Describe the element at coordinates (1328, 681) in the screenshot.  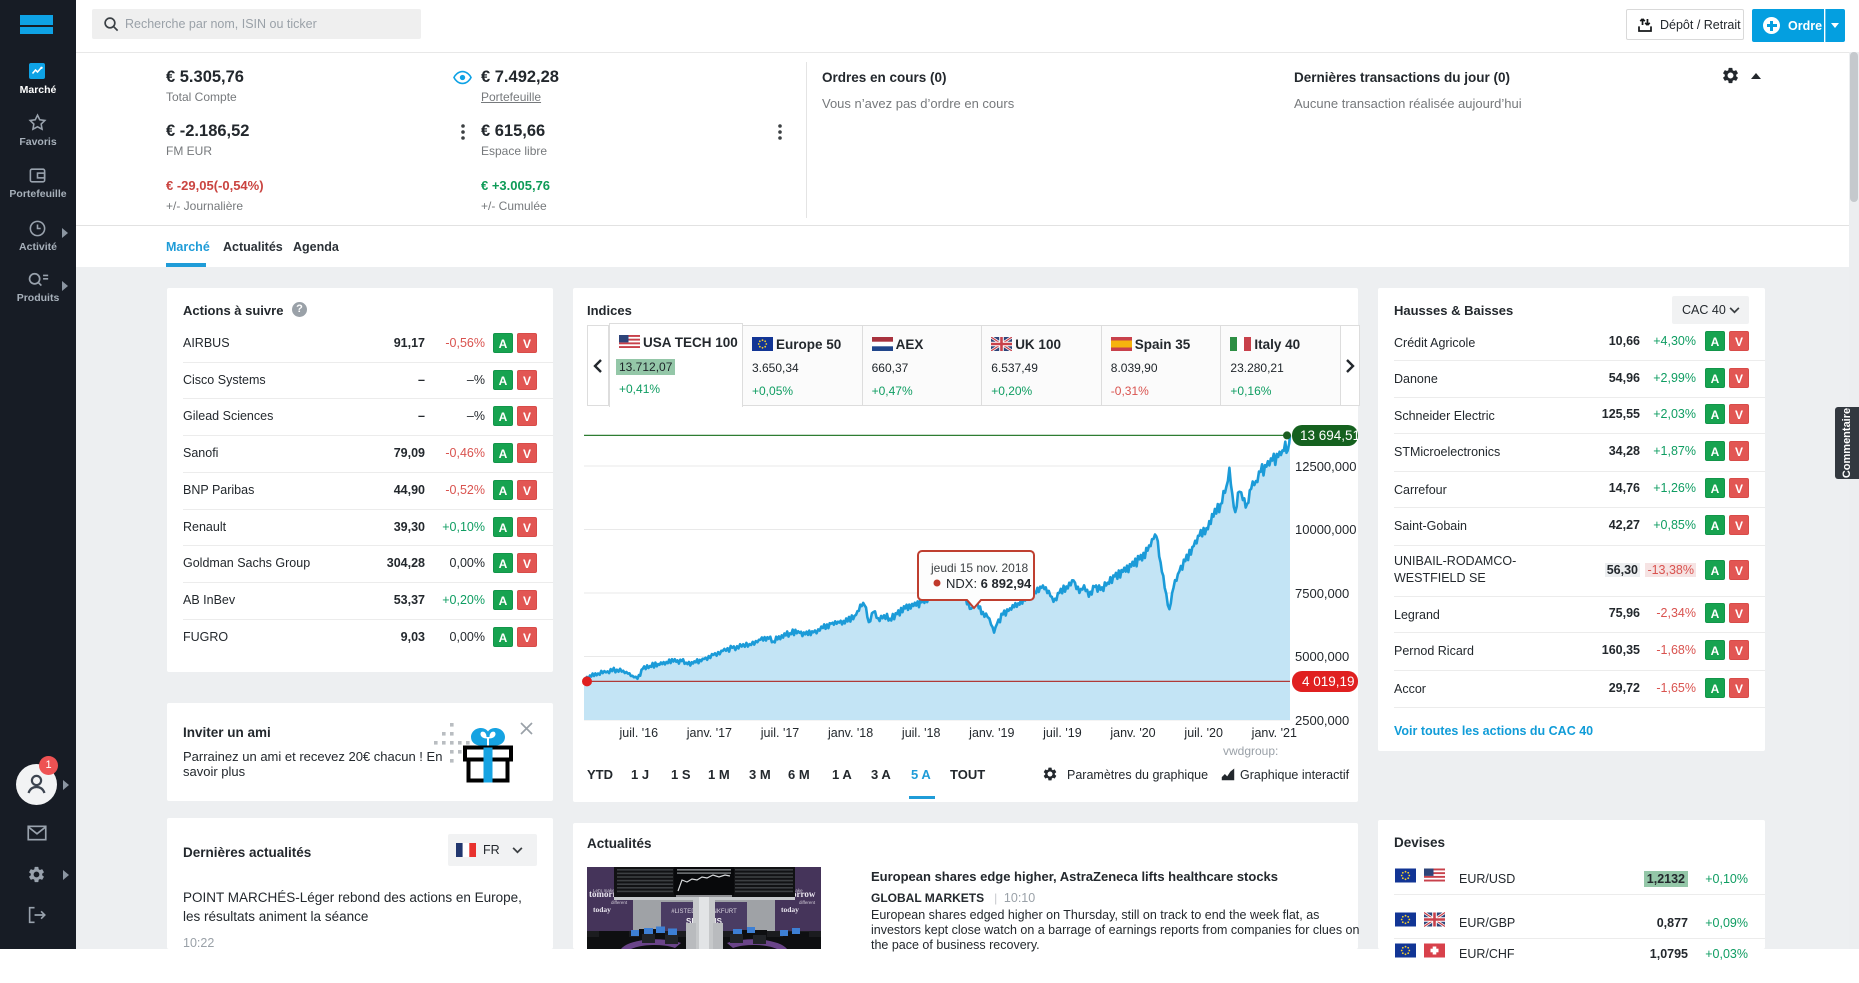
I see `svg-text: 4 019,19` at that location.